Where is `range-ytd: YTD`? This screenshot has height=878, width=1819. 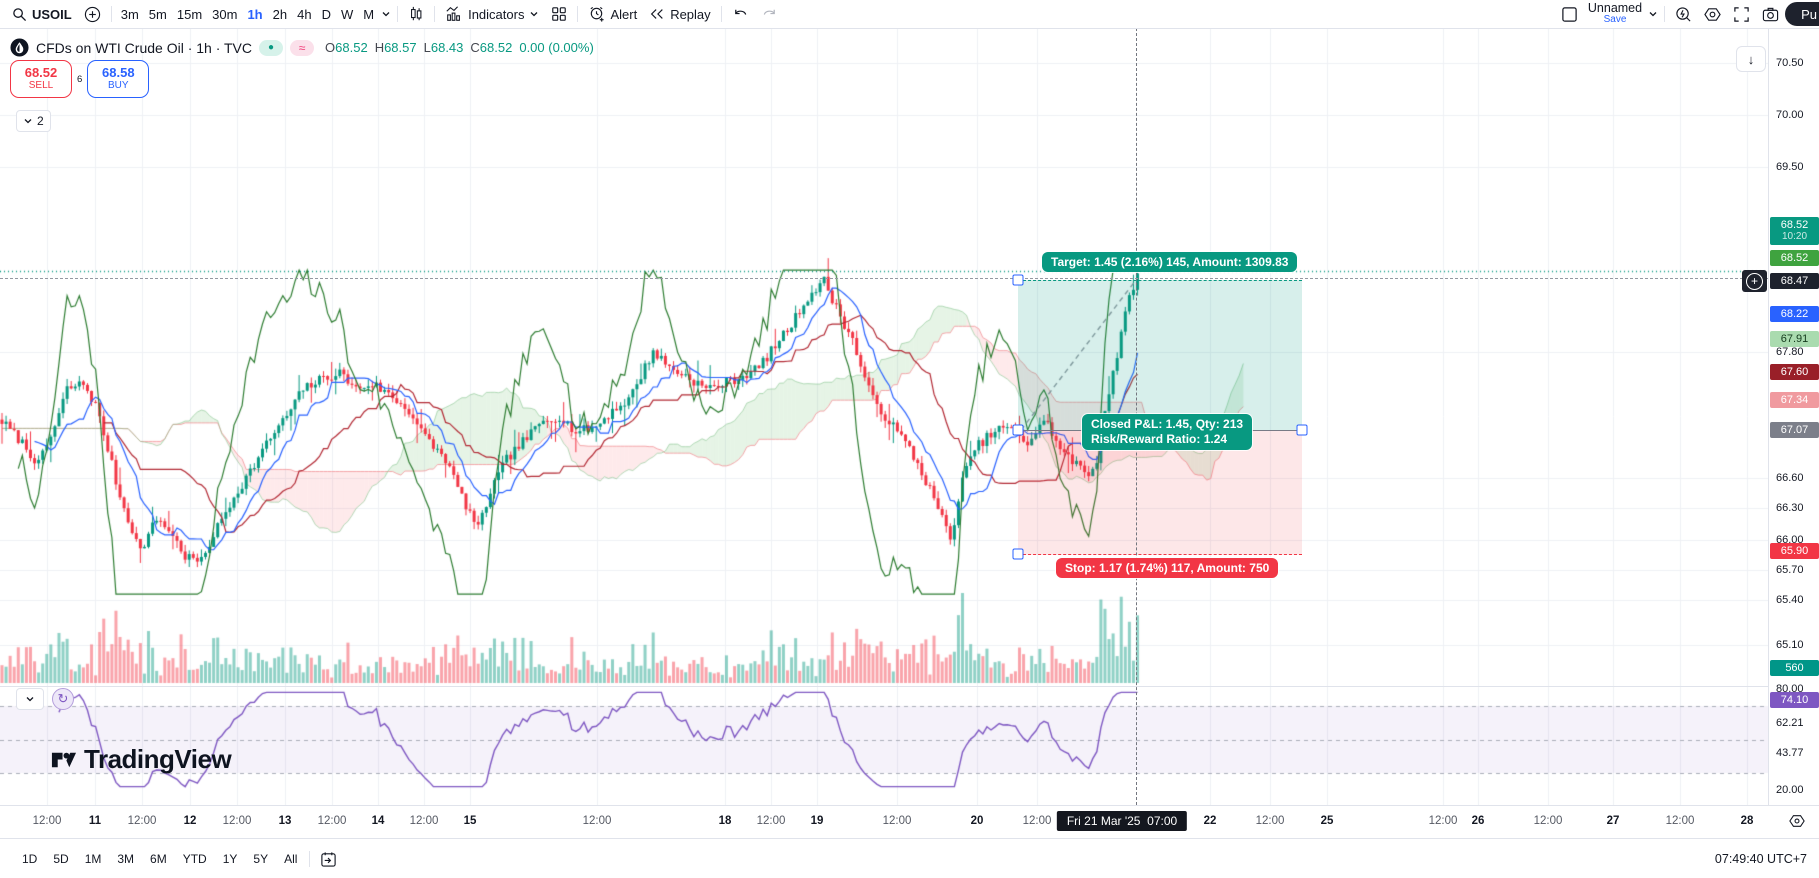
range-ytd: YTD is located at coordinates (194, 859).